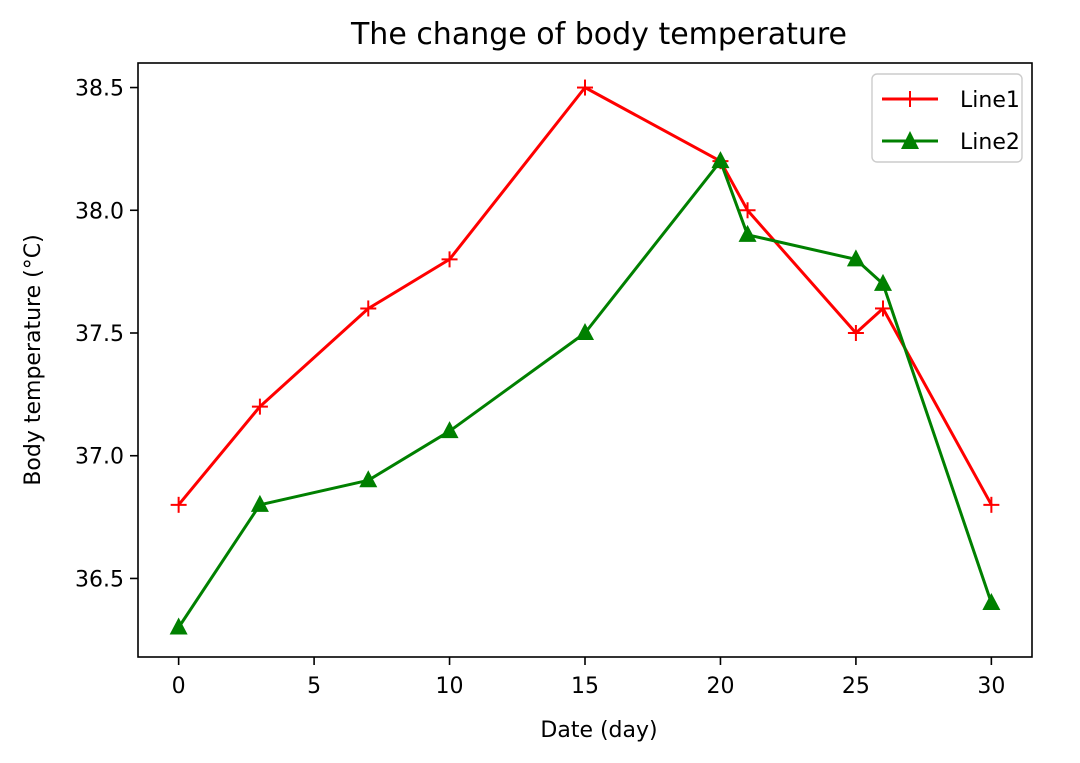  What do you see at coordinates (856, 686) in the screenshot?
I see `x-tick-label: 25` at bounding box center [856, 686].